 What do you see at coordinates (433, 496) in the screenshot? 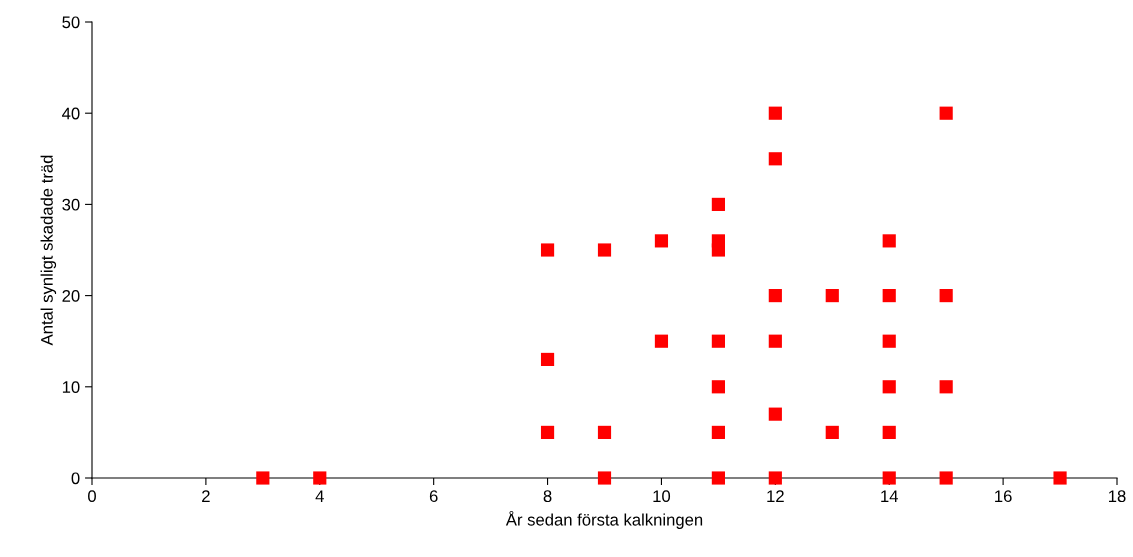
I see `x-tick-label: 6` at bounding box center [433, 496].